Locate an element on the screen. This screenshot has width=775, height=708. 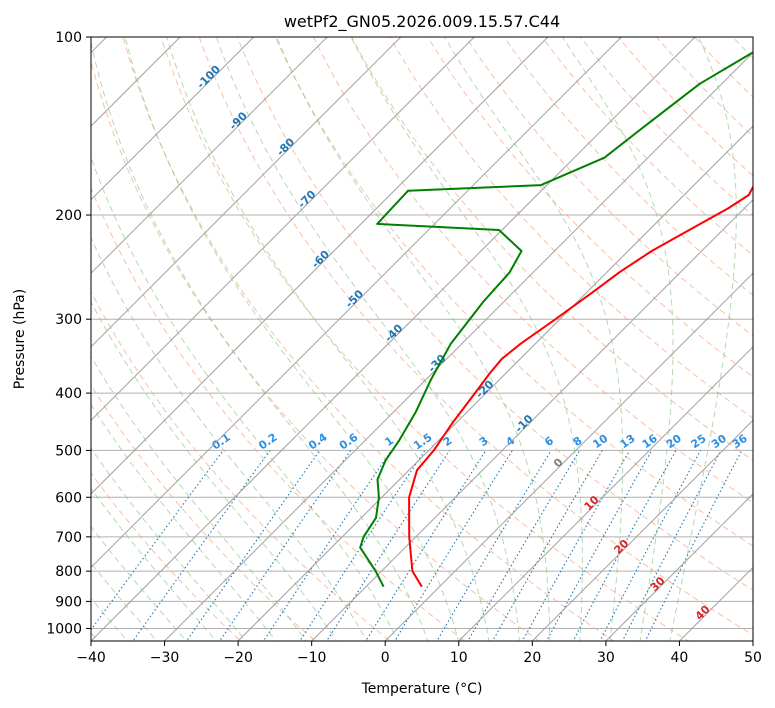
isotherm-label: -80 is located at coordinates (285, 146).